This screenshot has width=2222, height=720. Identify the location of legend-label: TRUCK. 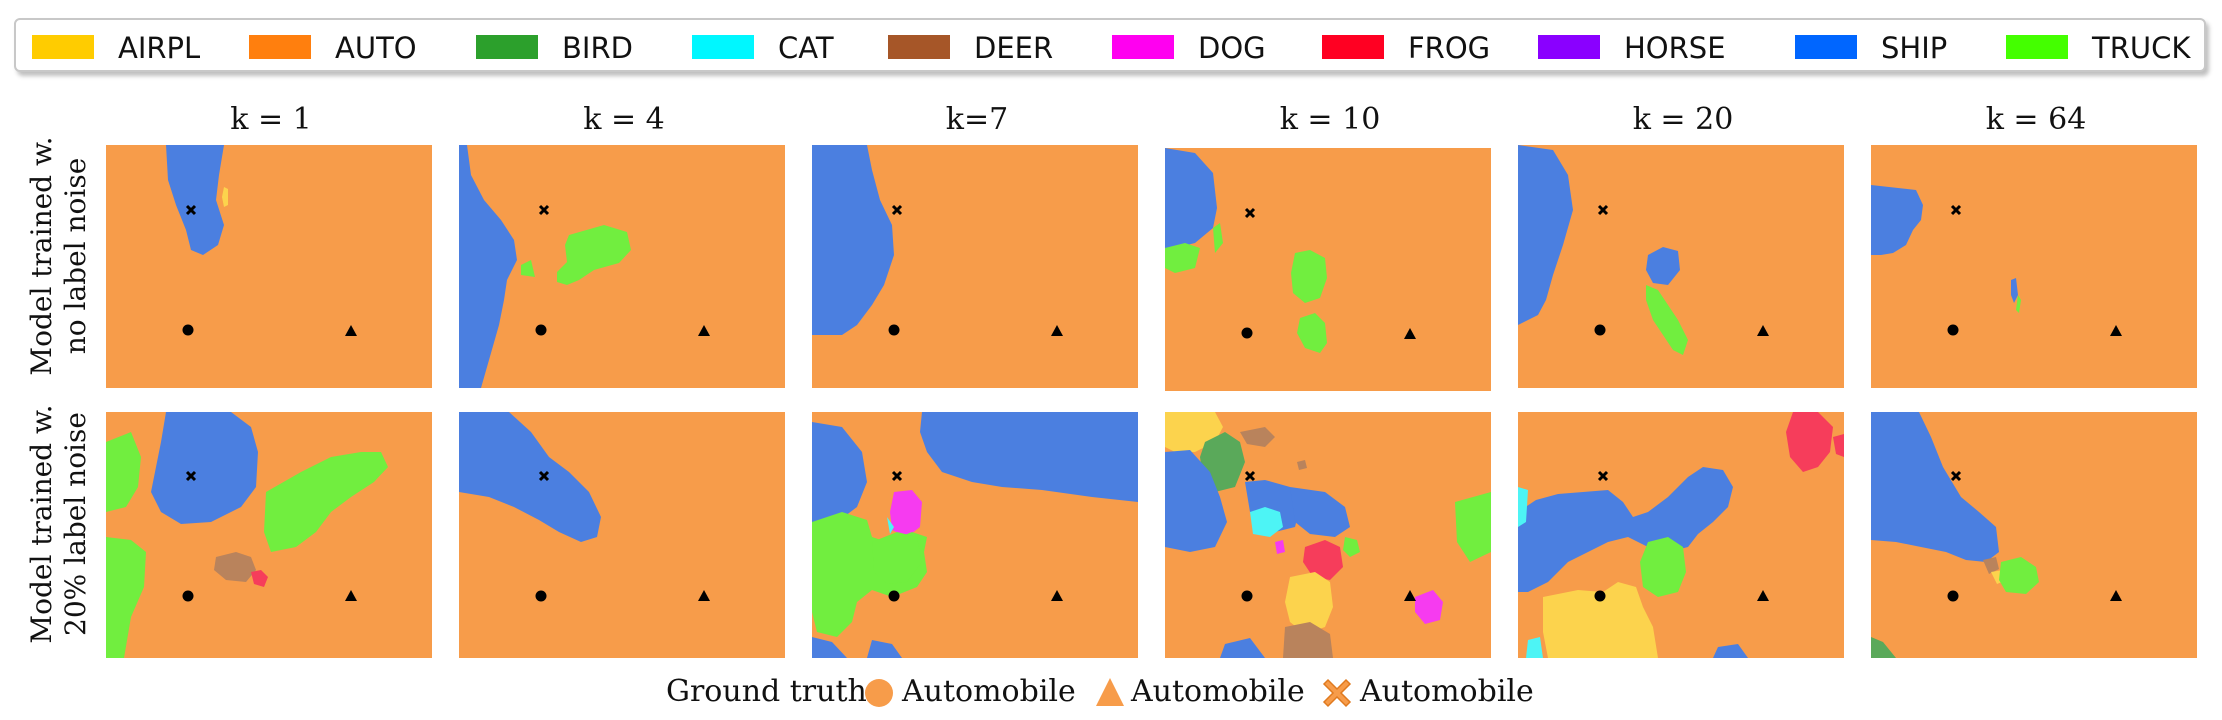
(2141, 48).